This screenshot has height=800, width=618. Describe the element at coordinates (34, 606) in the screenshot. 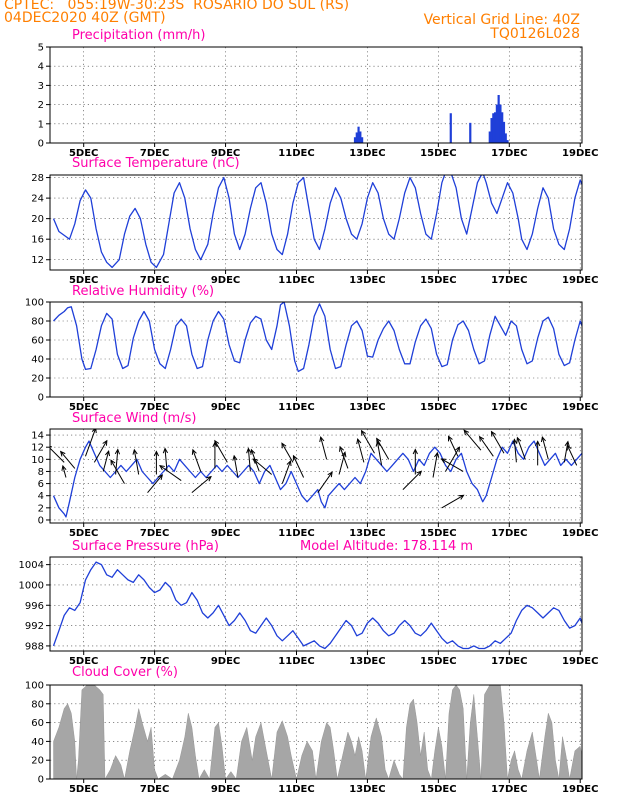

I see `y-tick-label: 996` at that location.